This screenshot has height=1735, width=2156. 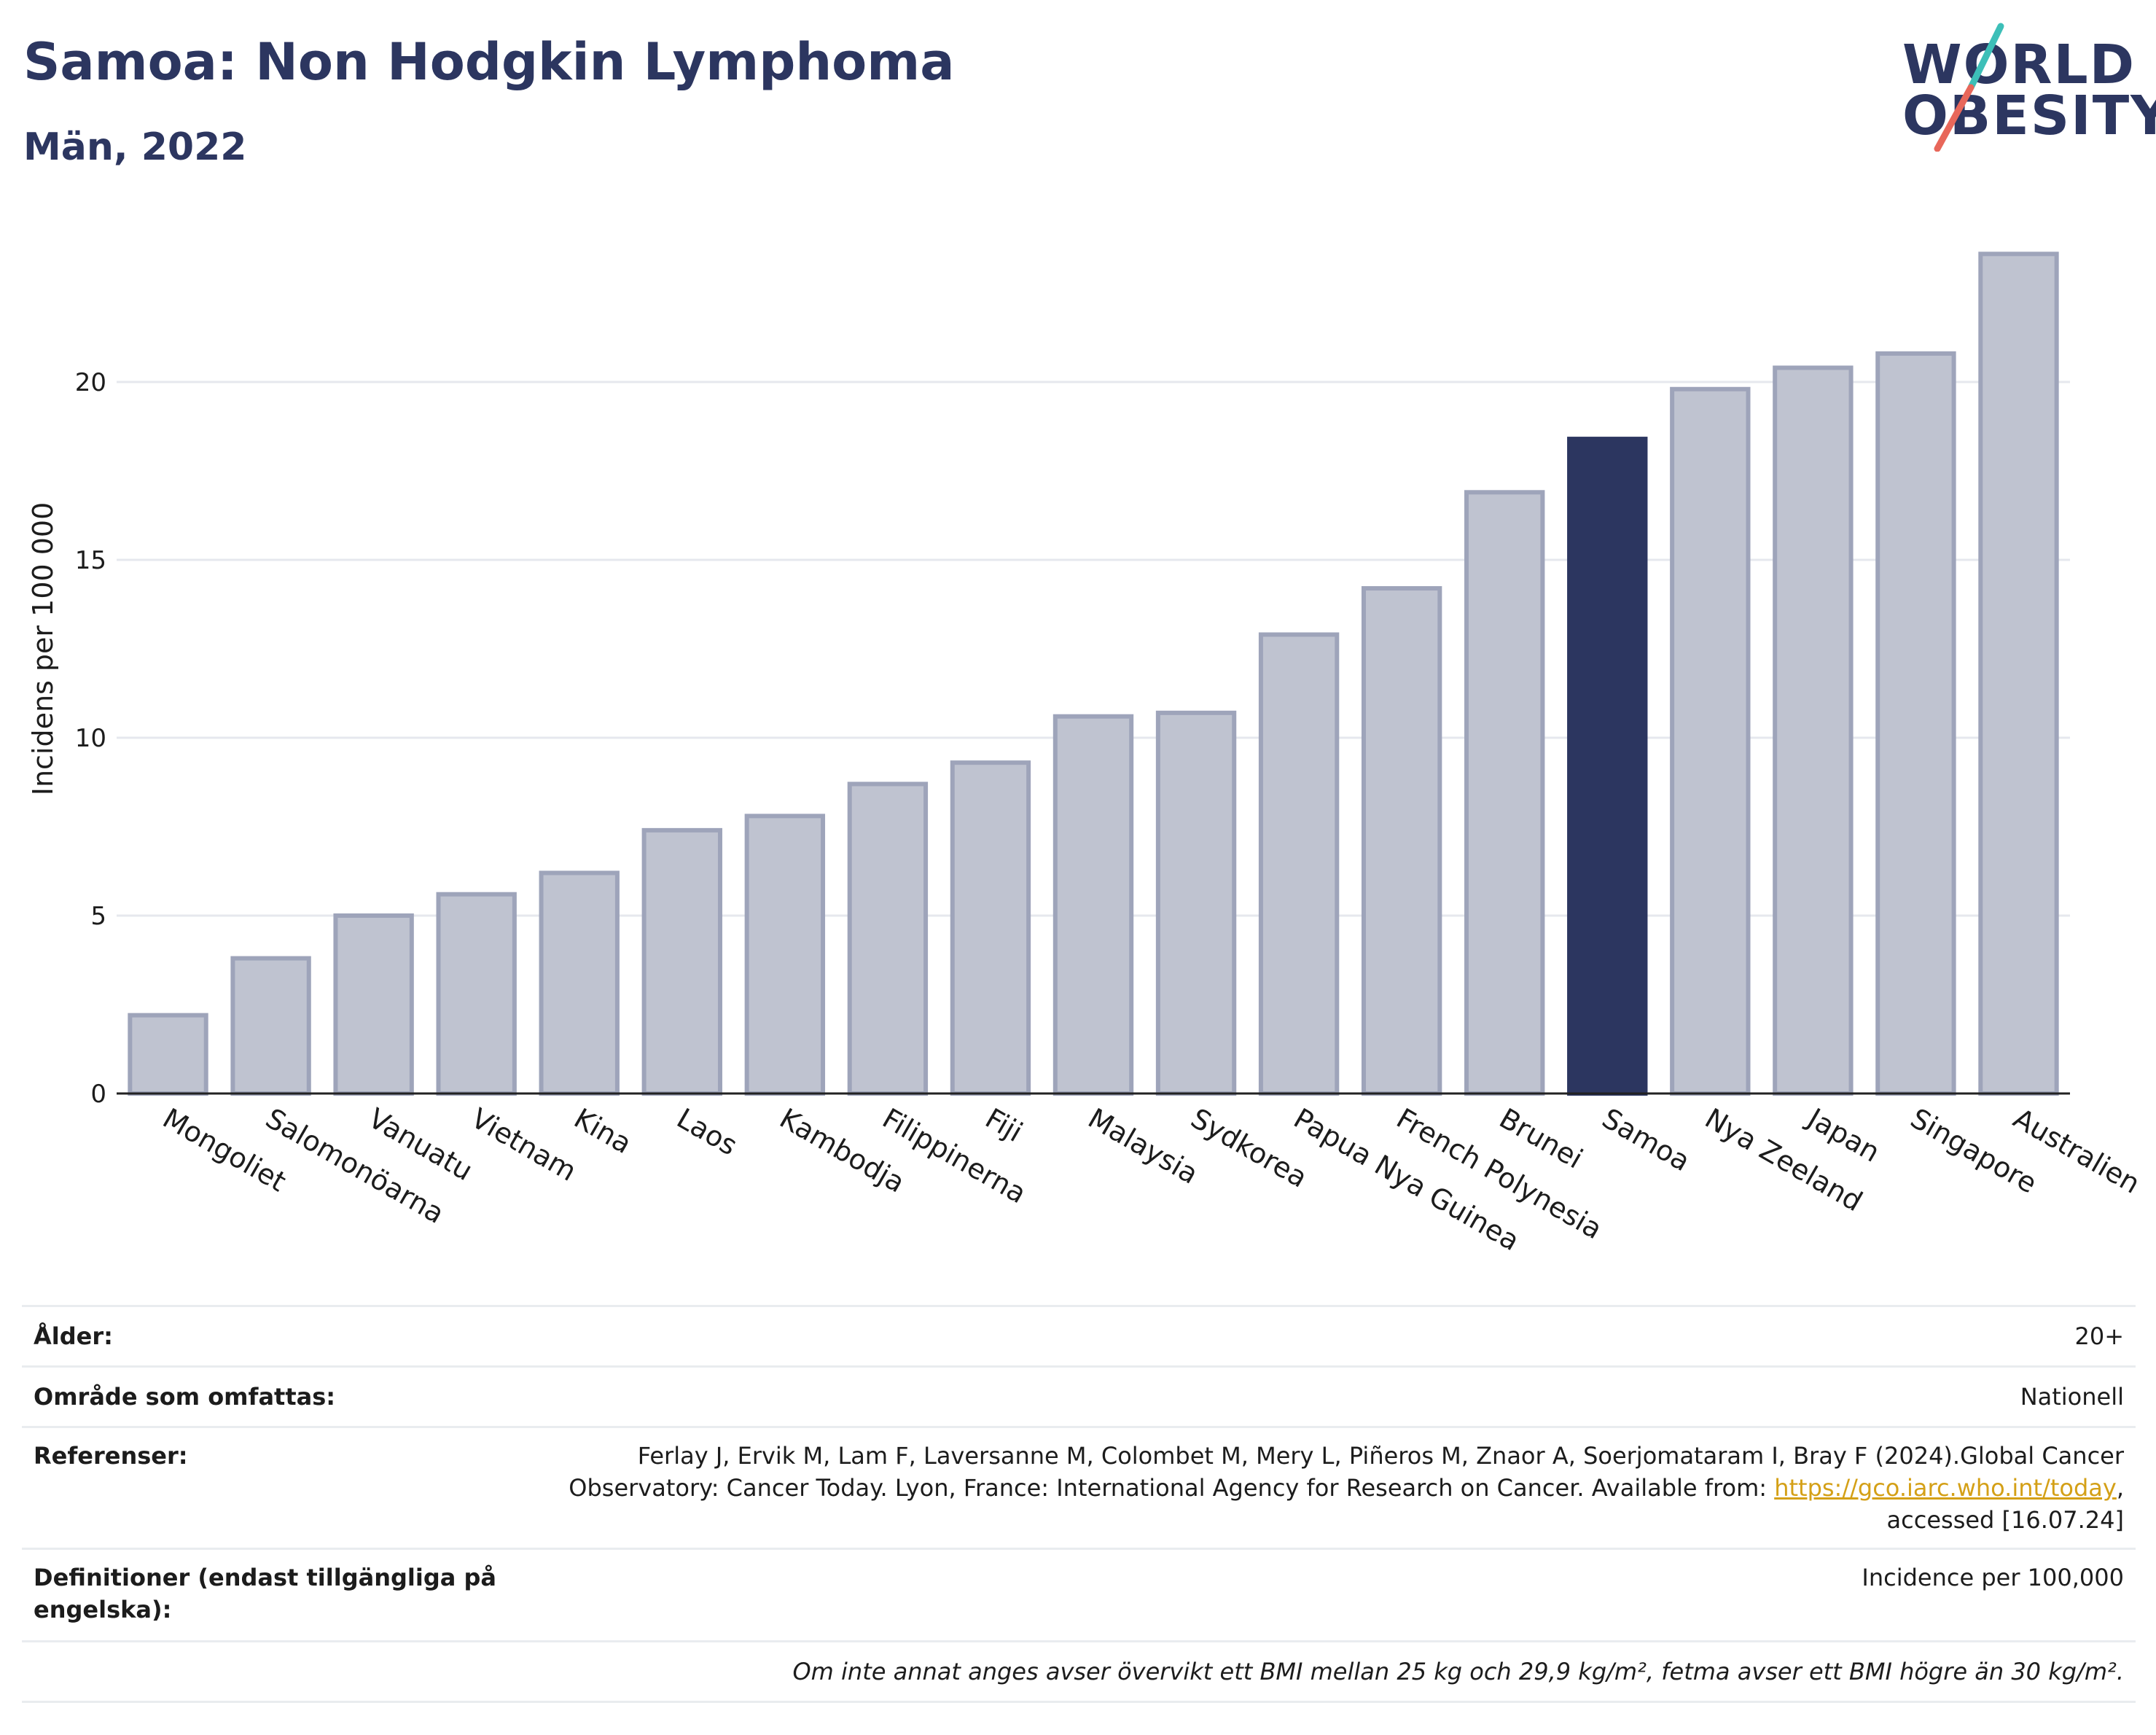 I want to click on area-value: Nationell, so click(x=2072, y=1397).